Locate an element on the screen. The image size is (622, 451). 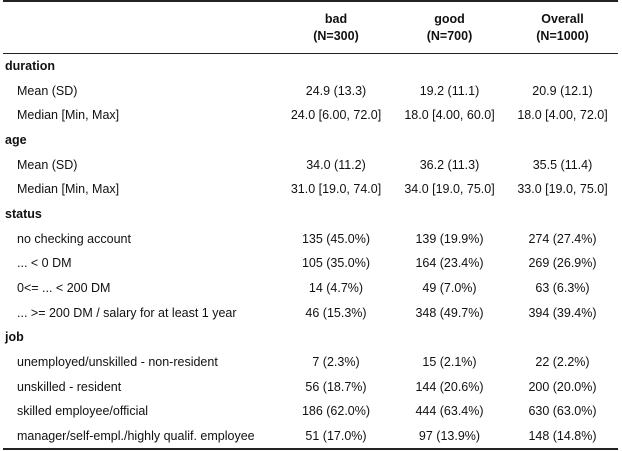
value-good-cell: 97 (13.9%) is located at coordinates (449, 435).